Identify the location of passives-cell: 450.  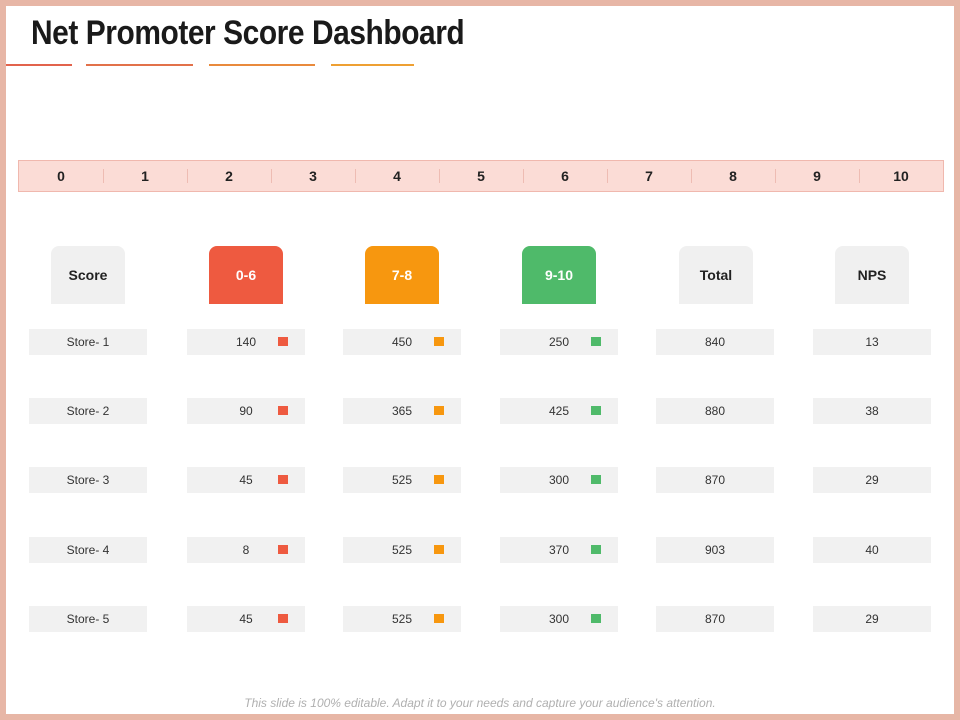
(402, 342).